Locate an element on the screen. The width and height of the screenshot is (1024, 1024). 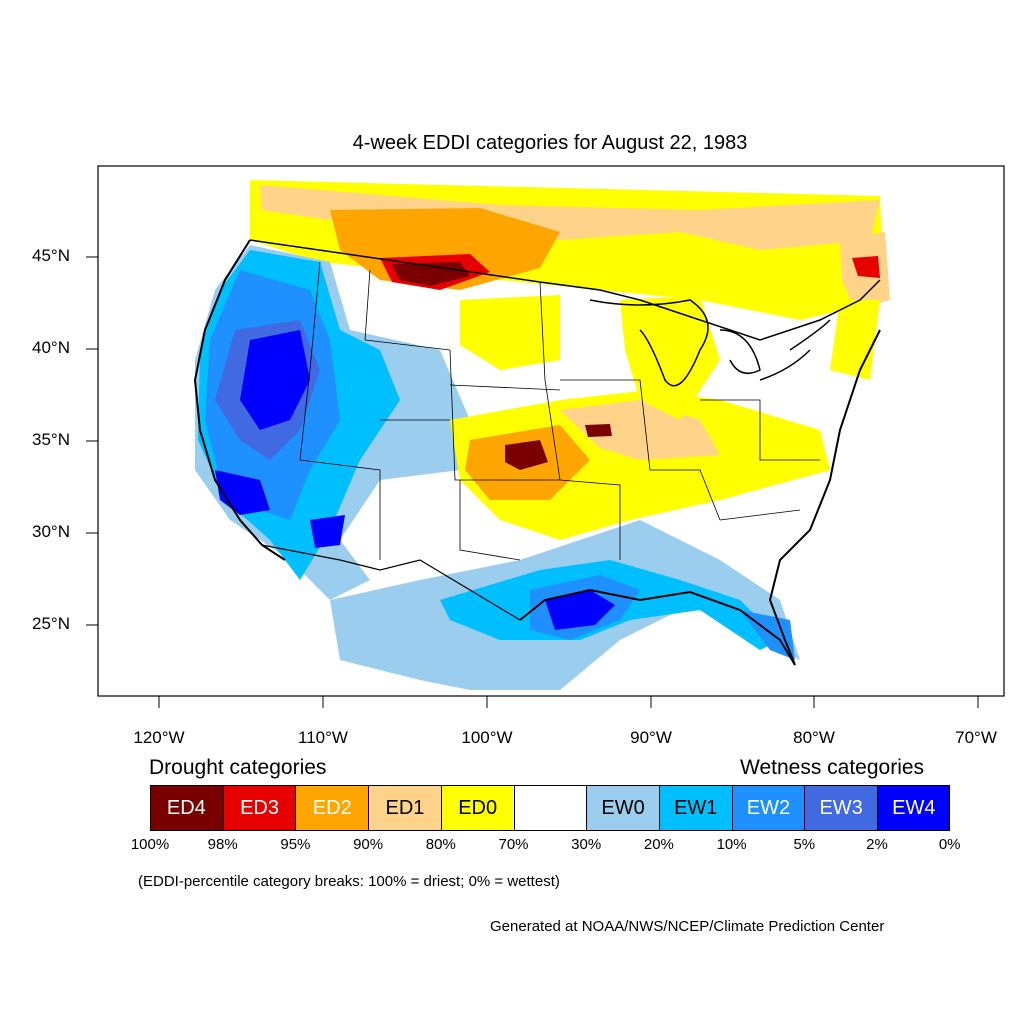
legend-box-ed2: ED2 is located at coordinates (332, 808).